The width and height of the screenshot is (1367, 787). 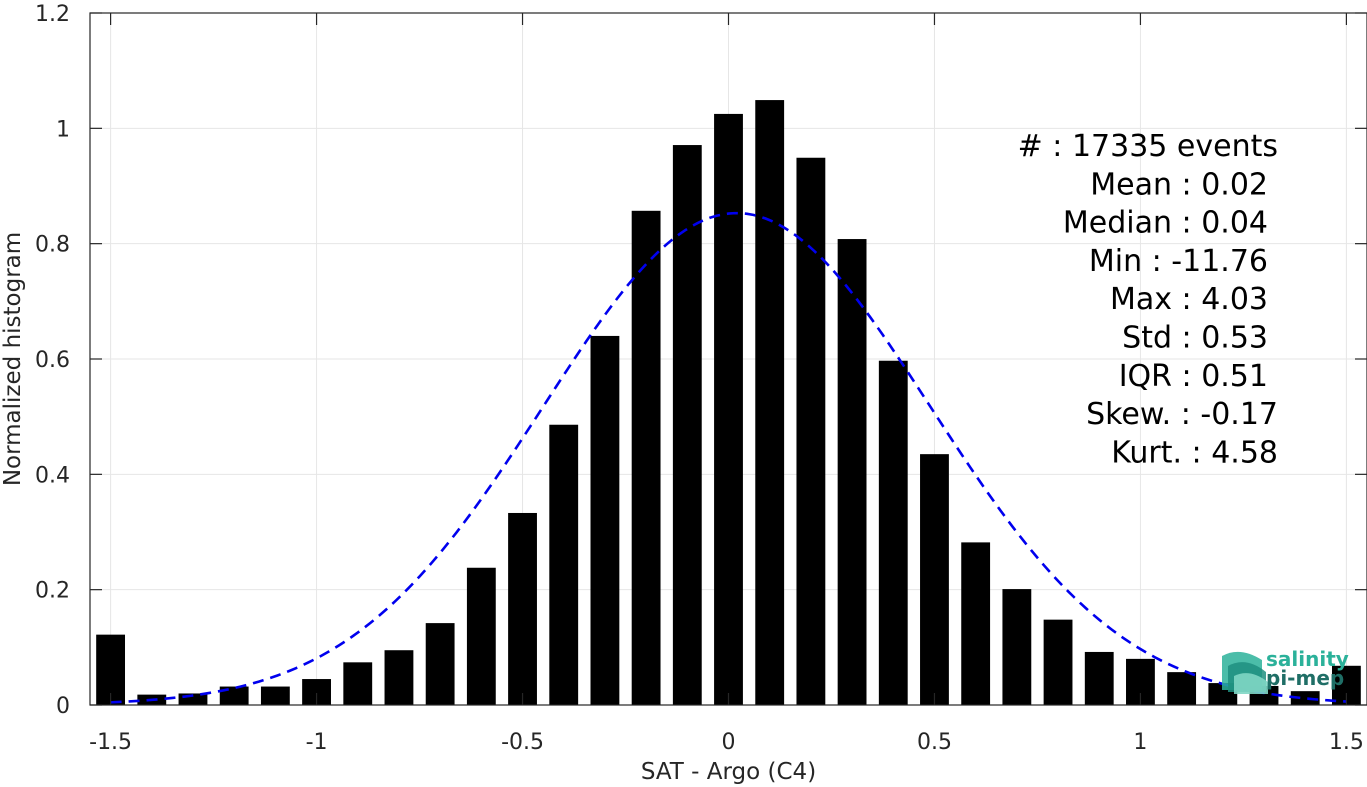 I want to click on x-tick-label: 1, so click(x=1140, y=742).